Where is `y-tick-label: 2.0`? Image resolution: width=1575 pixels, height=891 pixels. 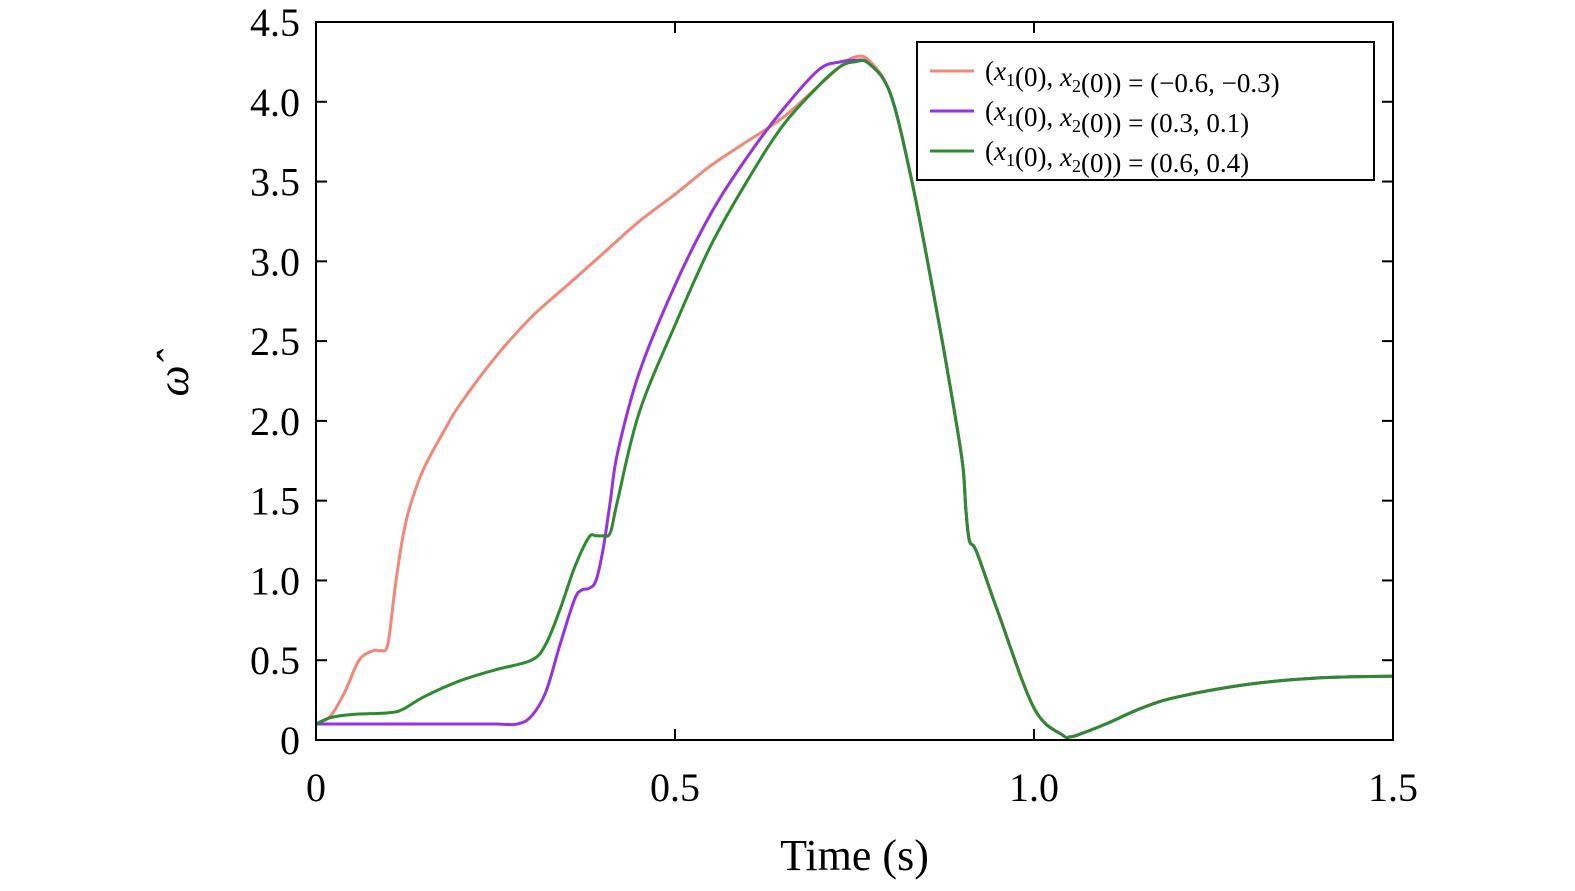
y-tick-label: 2.0 is located at coordinates (275, 421).